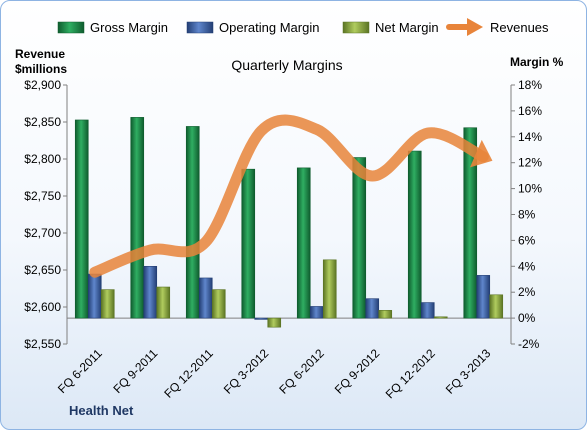  I want to click on bar-operating-margin-fq-12-2011, so click(205, 298).